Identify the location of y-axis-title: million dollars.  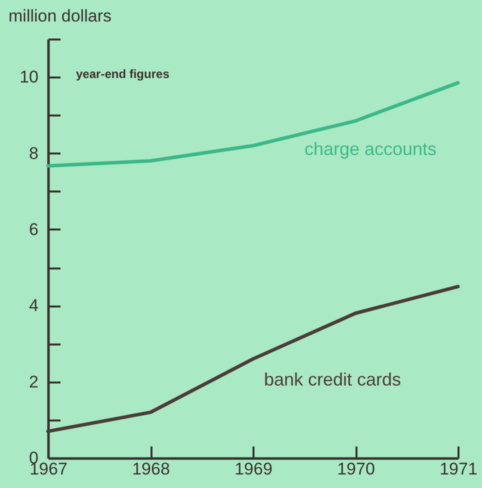
(60, 16).